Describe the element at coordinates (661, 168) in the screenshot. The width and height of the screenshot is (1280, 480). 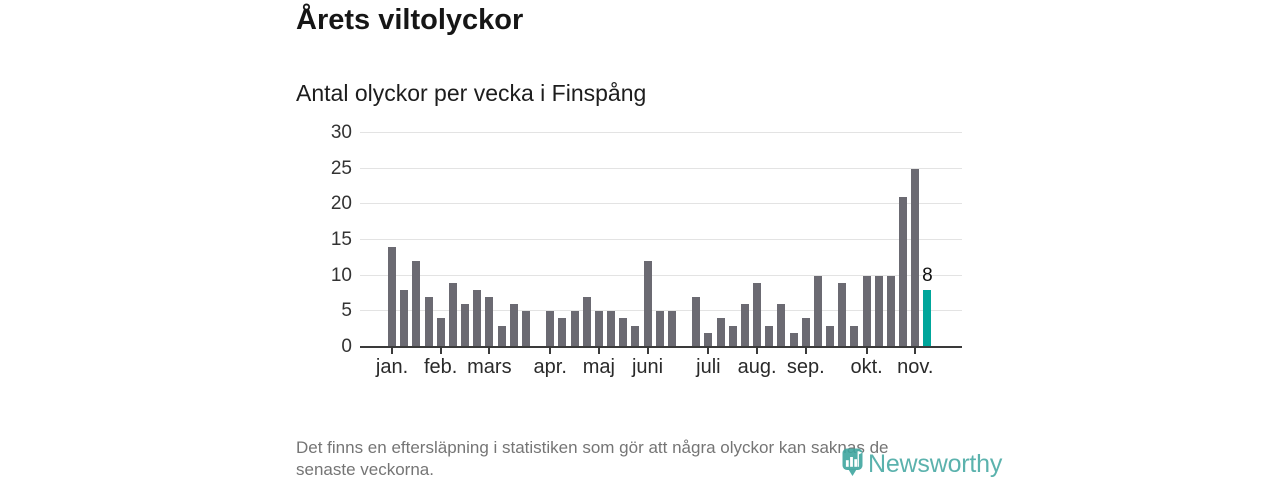
I see `gridline-y25` at that location.